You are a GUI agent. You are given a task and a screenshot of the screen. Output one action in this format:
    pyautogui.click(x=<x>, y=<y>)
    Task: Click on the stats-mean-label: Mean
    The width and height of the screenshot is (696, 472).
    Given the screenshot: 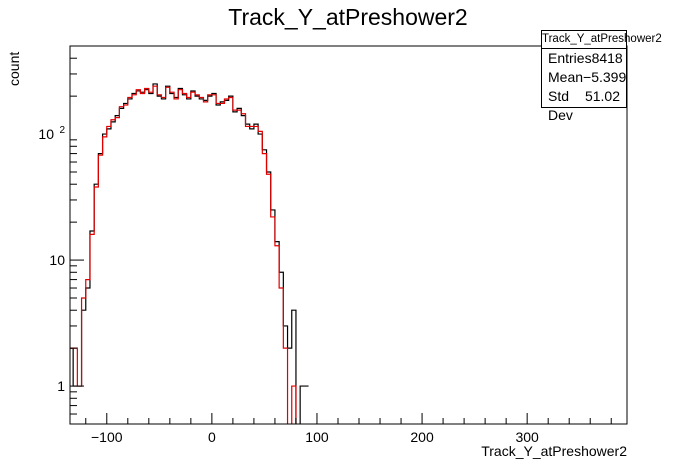 What is the action you would take?
    pyautogui.click(x=566, y=77)
    